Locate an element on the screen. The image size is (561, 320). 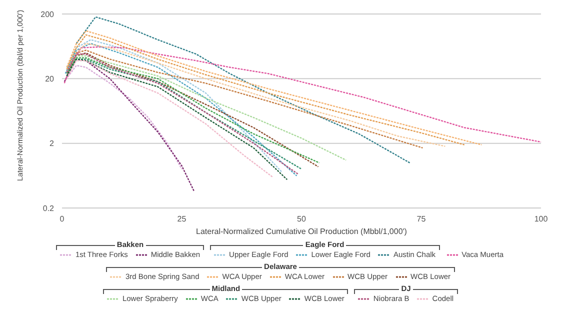
y-tick-label: 20 is located at coordinates (50, 79).